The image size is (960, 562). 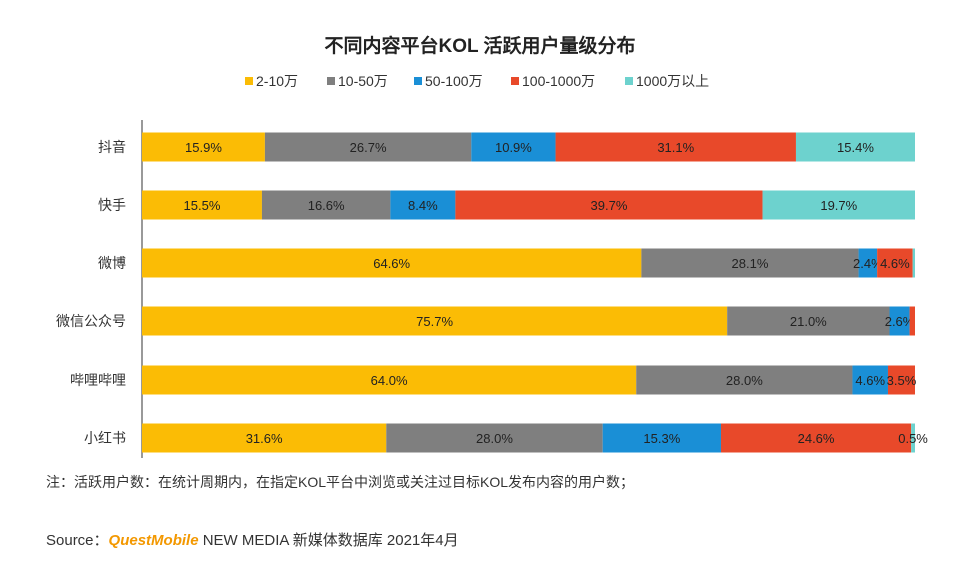 I want to click on data-label-3-2: 2.6%, so click(x=900, y=321).